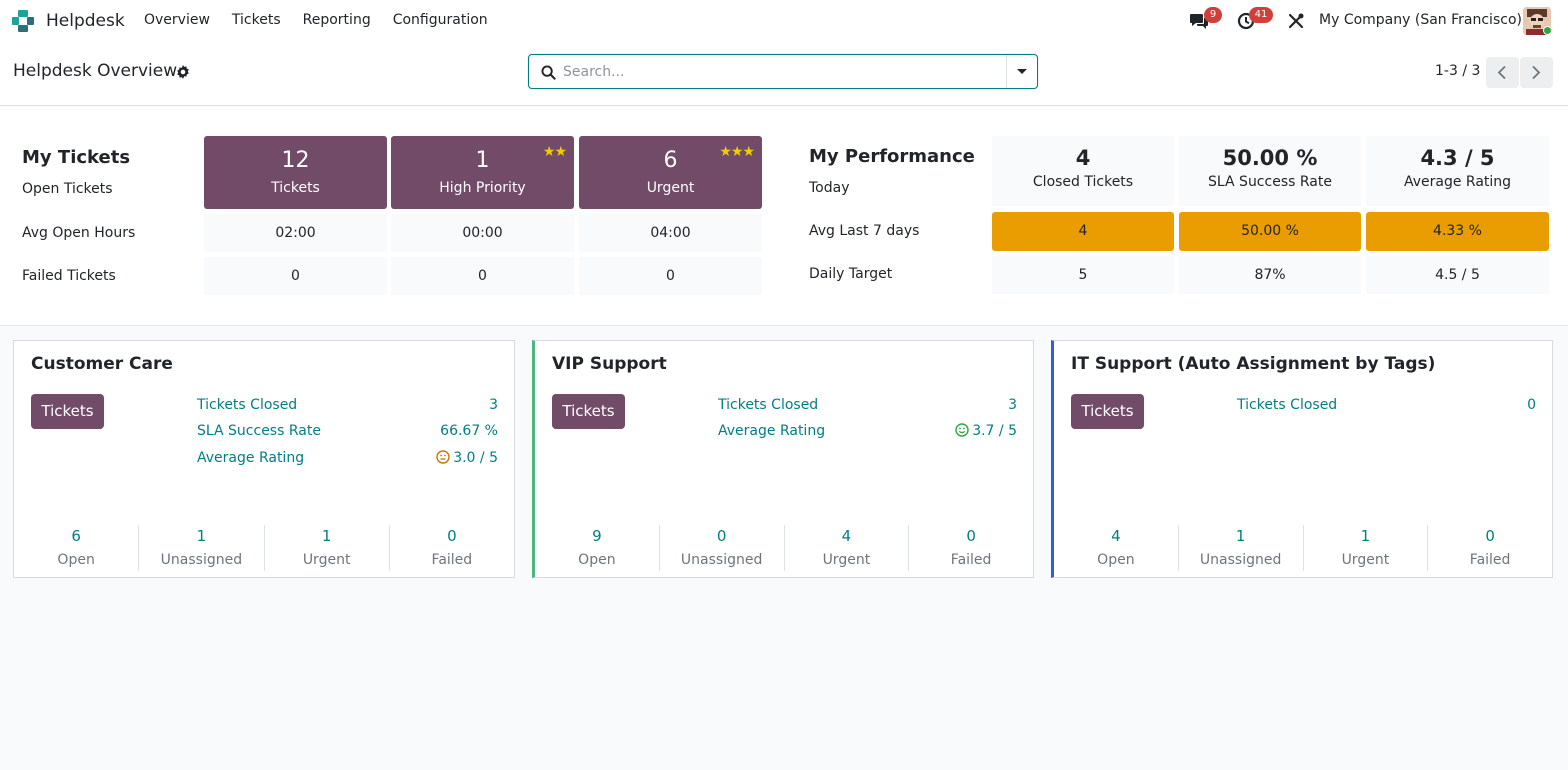 This screenshot has height=770, width=1568. I want to click on metric-value-with-rating: 3.0 / 5, so click(467, 458).